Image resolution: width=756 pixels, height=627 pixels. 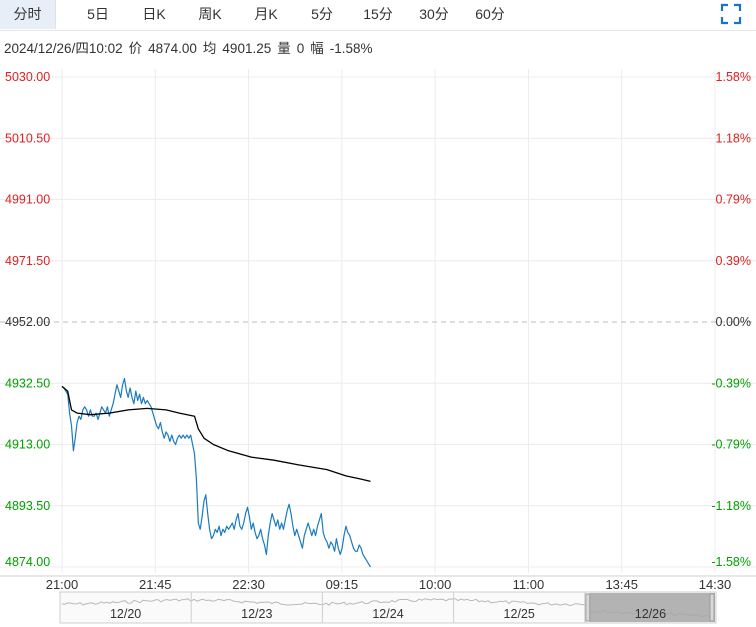 What do you see at coordinates (247, 48) in the screenshot?
I see `average-value: 4901.25` at bounding box center [247, 48].